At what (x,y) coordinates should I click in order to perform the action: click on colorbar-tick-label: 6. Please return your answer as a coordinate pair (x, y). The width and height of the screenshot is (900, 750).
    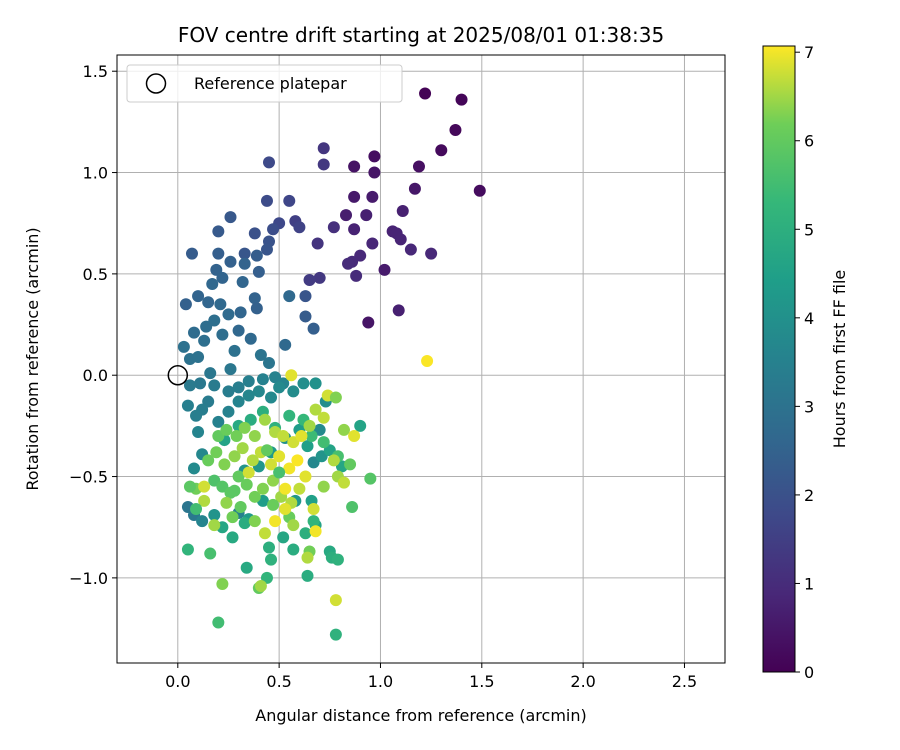
    Looking at the image, I should click on (809, 141).